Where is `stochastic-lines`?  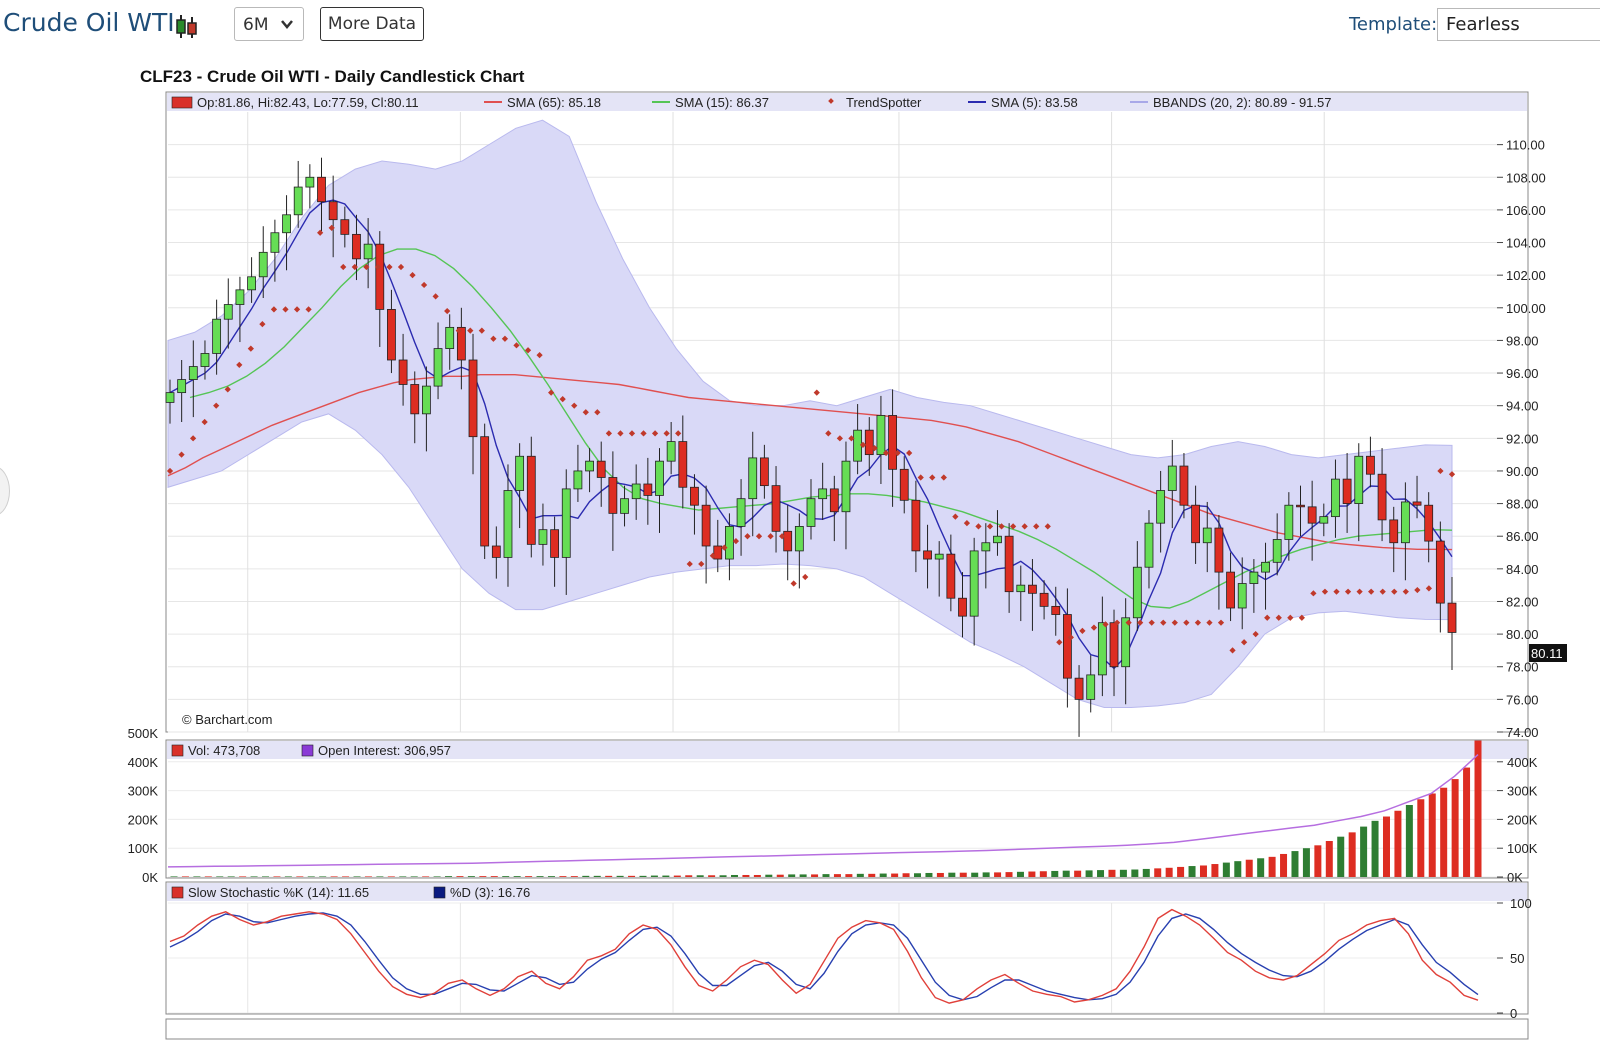
stochastic-lines is located at coordinates (824, 956).